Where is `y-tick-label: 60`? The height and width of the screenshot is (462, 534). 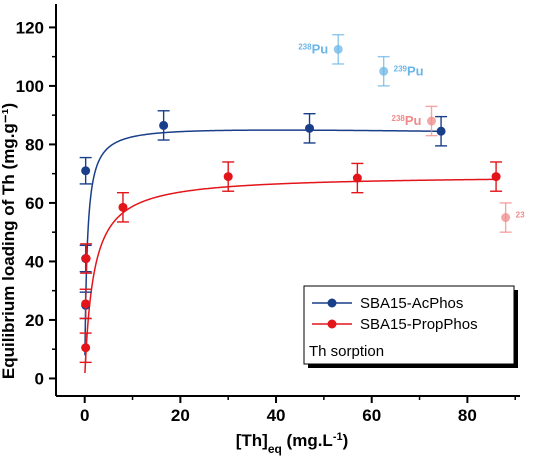
y-tick-label: 60 is located at coordinates (34, 203).